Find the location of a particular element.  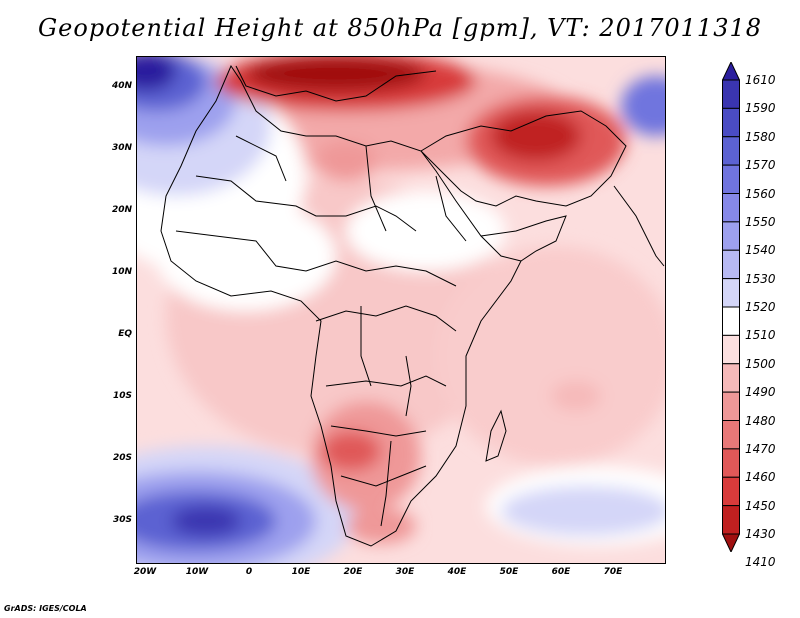

lon-label-70e: 70E is located at coordinates (613, 572).